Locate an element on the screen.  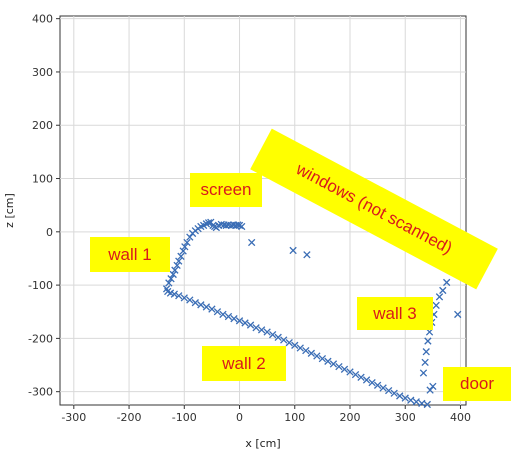
annotation-door: door is located at coordinates (477, 384).